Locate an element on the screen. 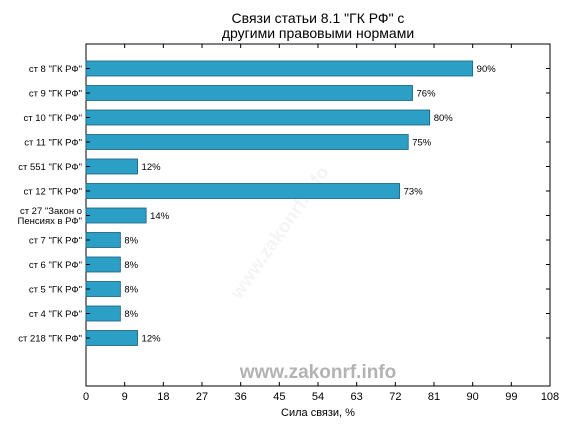 The width and height of the screenshot is (576, 432). x-tick-label: 72 is located at coordinates (395, 397).